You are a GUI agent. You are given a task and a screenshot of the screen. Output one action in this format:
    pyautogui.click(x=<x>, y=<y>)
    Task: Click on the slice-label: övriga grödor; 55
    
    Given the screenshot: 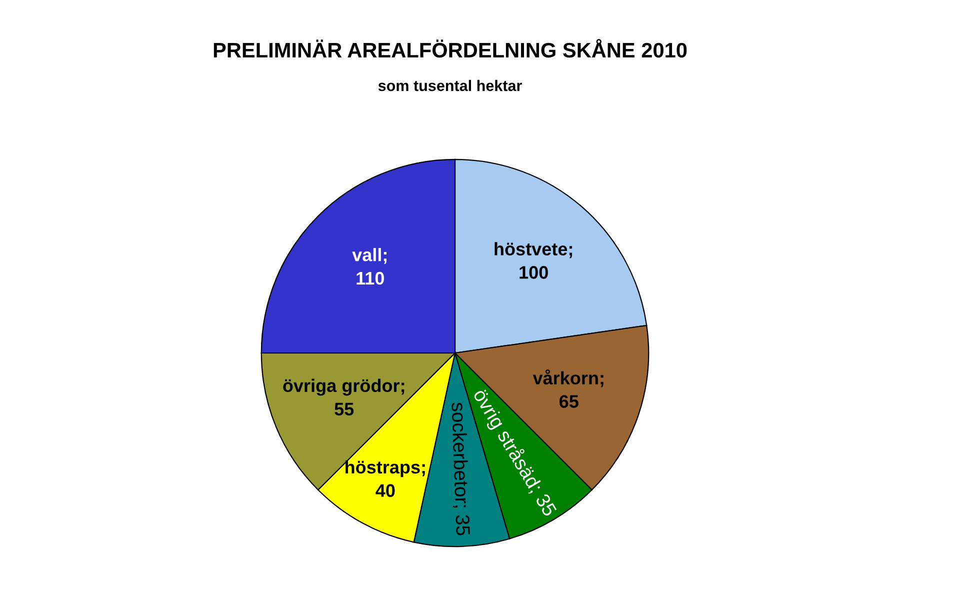 What is the action you would take?
    pyautogui.click(x=343, y=397)
    